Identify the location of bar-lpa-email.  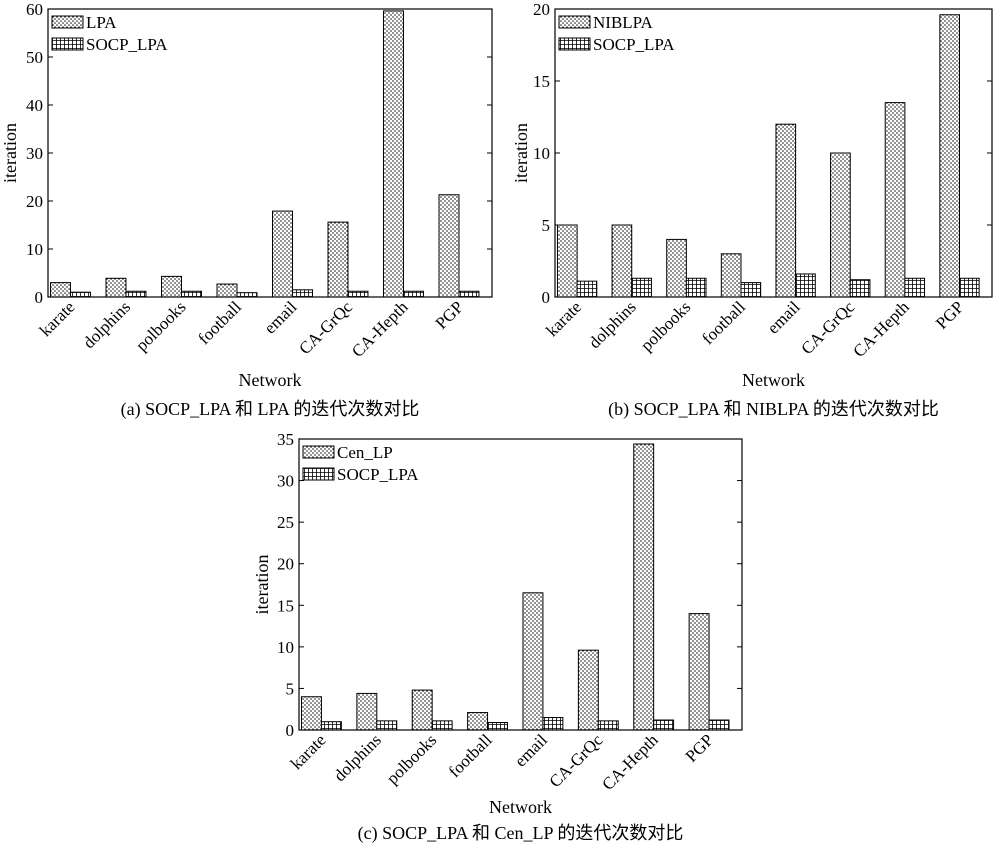
(282, 254).